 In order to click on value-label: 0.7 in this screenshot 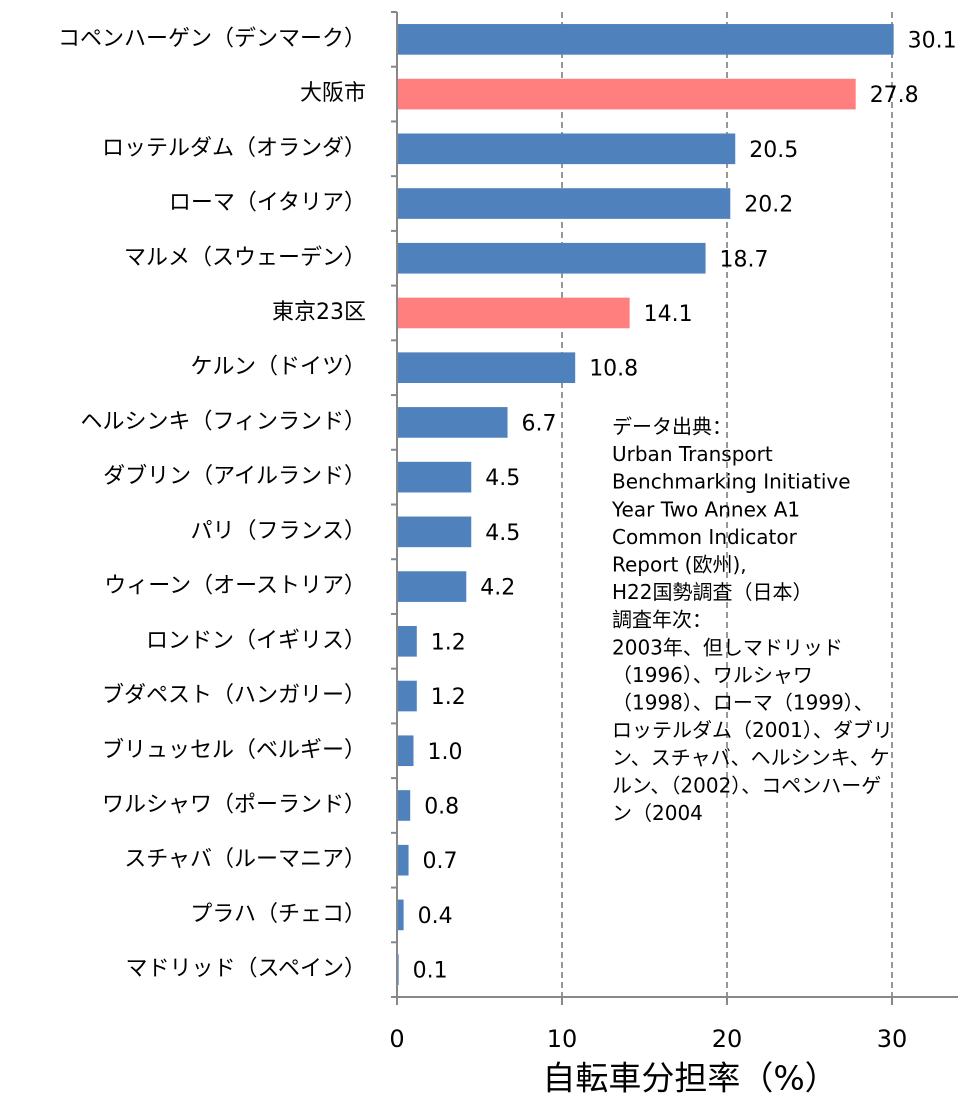, I will do `click(440, 861)`.